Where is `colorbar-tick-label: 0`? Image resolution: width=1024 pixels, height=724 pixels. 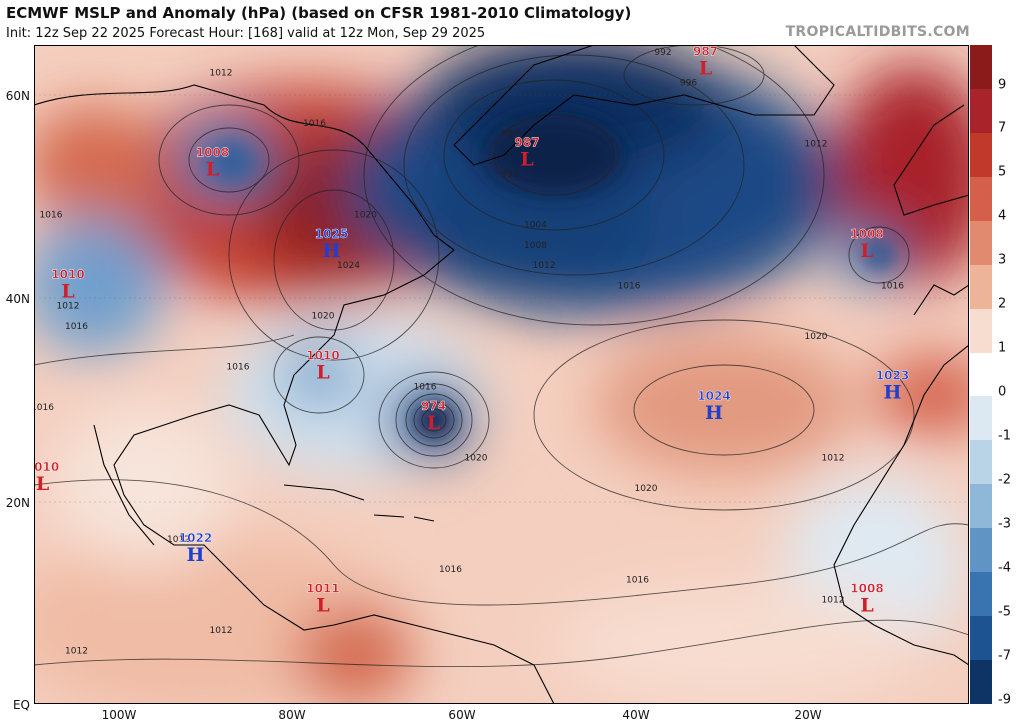 colorbar-tick-label: 0 is located at coordinates (1002, 392).